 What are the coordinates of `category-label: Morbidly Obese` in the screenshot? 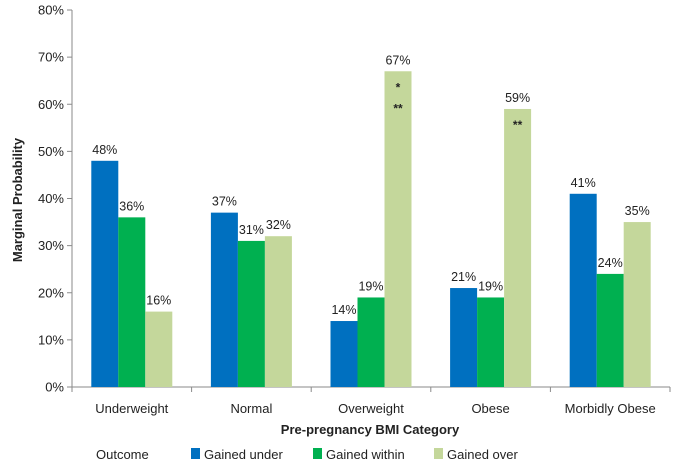 It's located at (610, 408).